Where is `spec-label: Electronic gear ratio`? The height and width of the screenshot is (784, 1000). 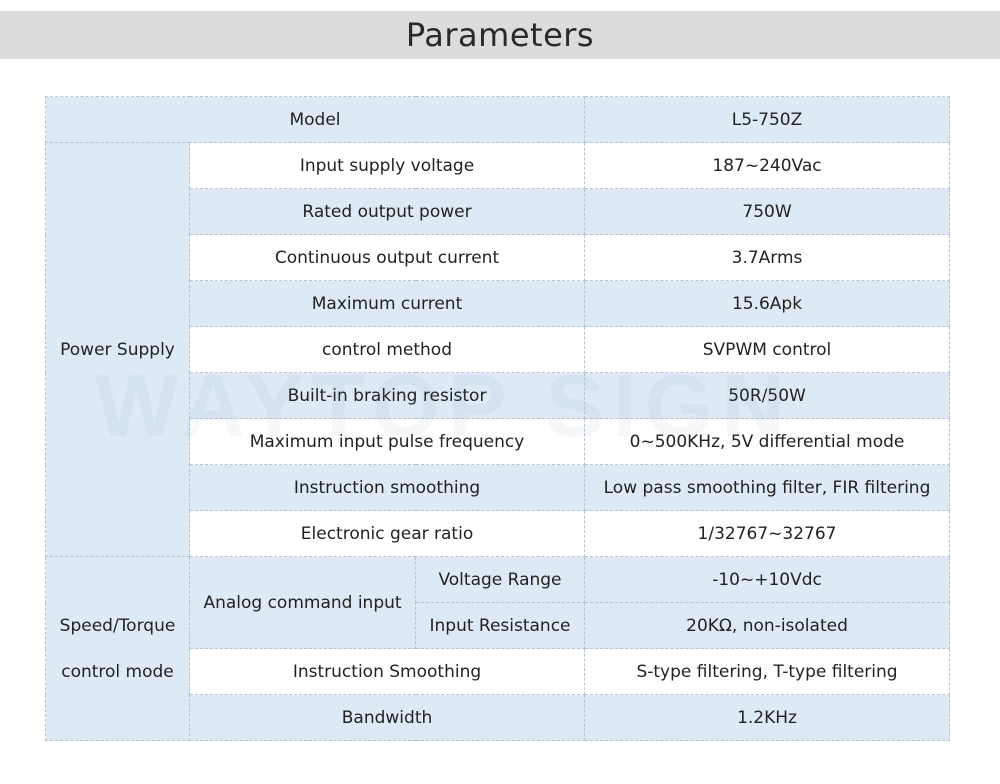
spec-label: Electronic gear ratio is located at coordinates (387, 533).